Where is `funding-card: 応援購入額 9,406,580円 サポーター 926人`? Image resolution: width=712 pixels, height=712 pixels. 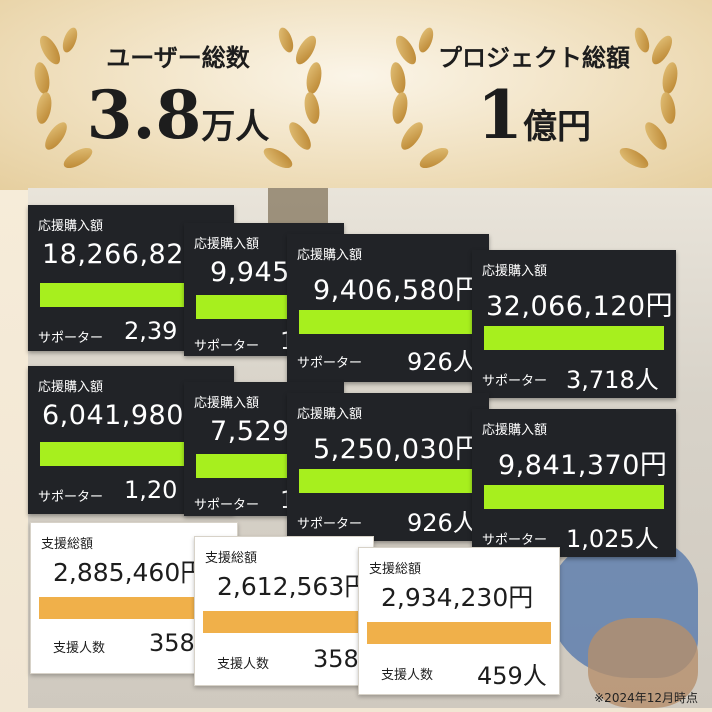 funding-card: 応援購入額 9,406,580円 サポーター 926人 is located at coordinates (388, 308).